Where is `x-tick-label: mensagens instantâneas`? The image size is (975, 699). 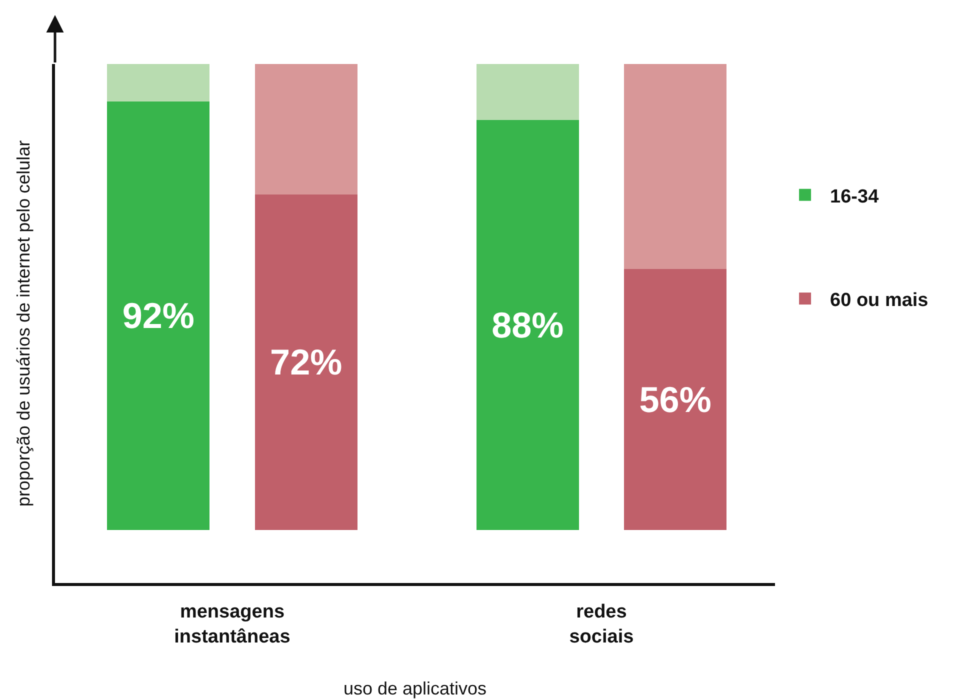
x-tick-label: mensagens instantâneas is located at coordinates (232, 625).